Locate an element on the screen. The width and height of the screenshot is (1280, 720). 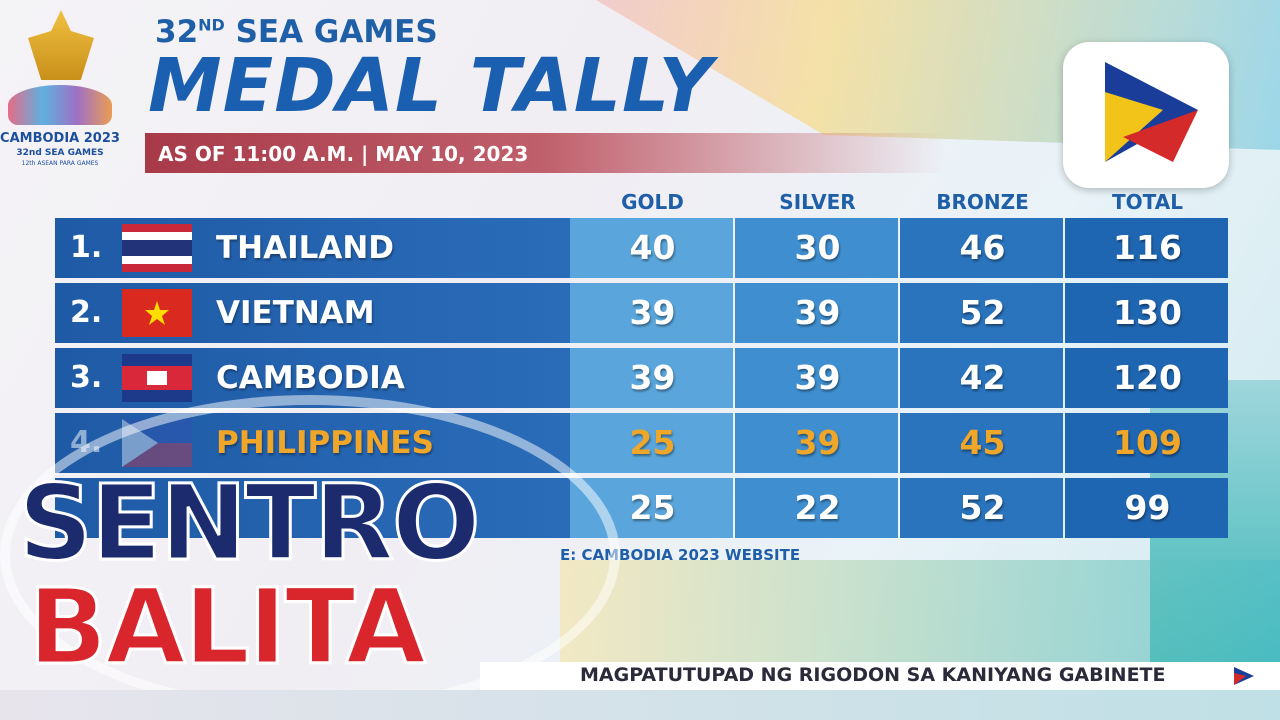
brand-line1: SENTRO is located at coordinates (248, 523).